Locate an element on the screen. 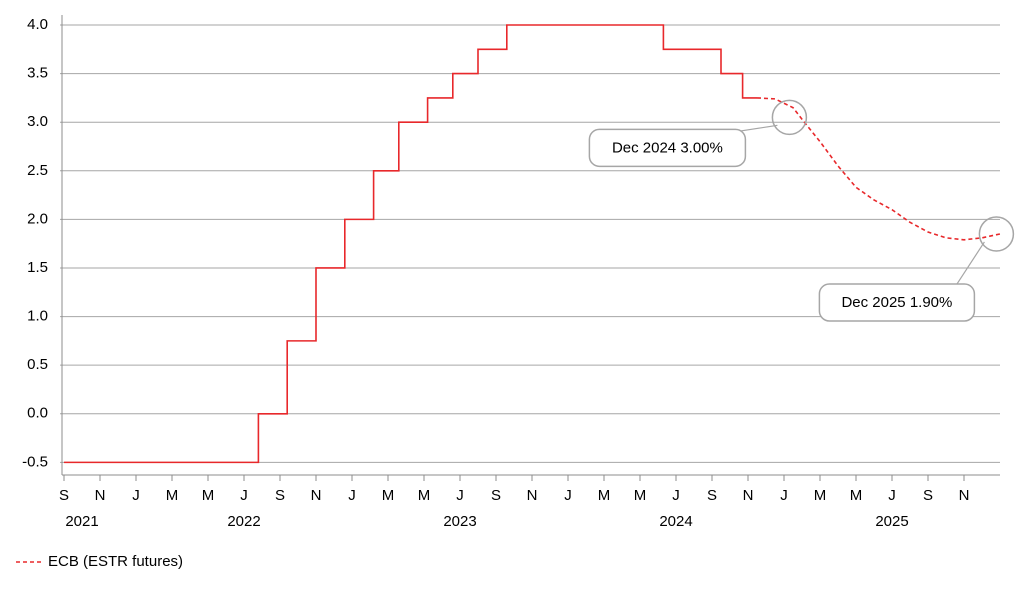  annotation-leader is located at coordinates (969, 265).